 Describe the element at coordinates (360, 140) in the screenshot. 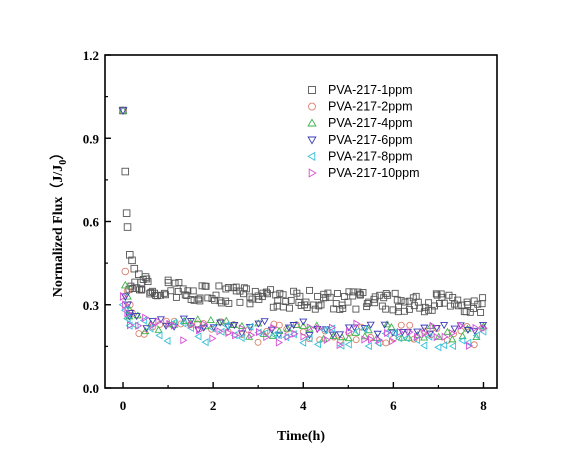

I see `legend-item: PVA-217-6ppm` at that location.